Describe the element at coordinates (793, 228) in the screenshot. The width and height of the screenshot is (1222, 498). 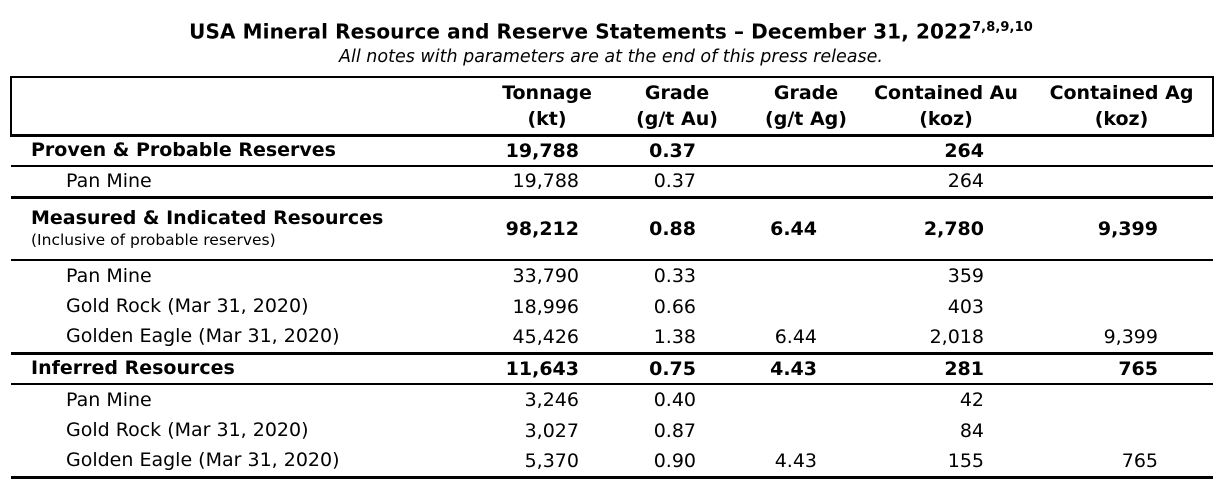
I see `cell-grade-ag: 6.44` at that location.